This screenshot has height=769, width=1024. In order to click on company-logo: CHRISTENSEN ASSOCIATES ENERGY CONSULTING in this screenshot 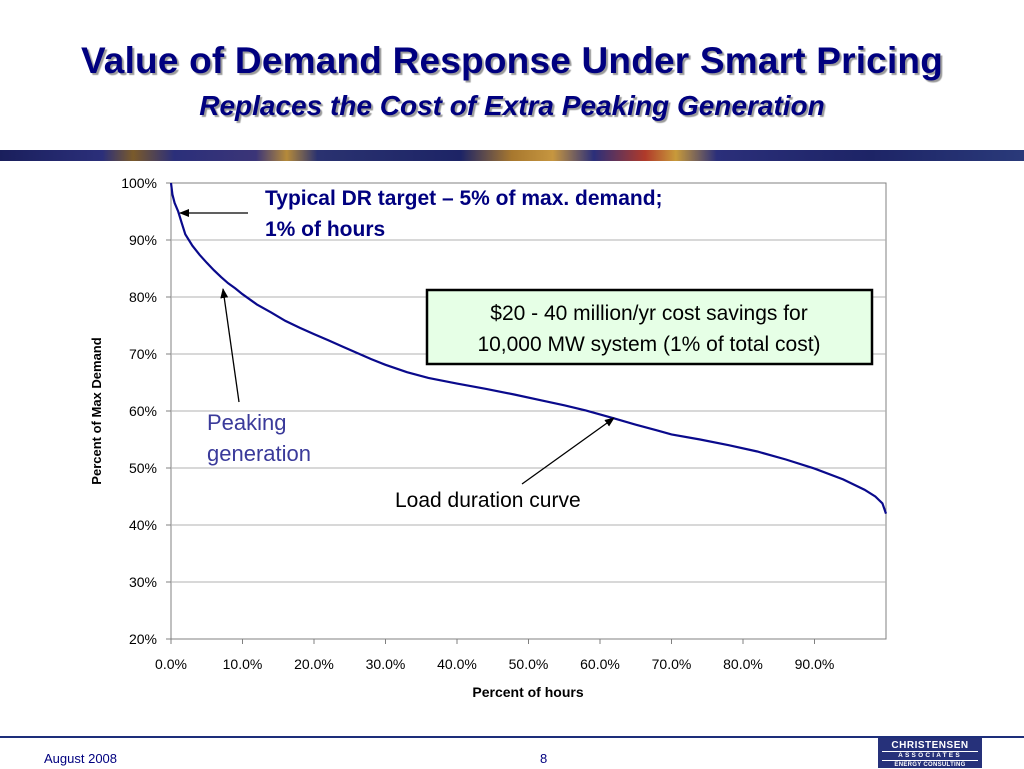, I will do `click(930, 753)`.